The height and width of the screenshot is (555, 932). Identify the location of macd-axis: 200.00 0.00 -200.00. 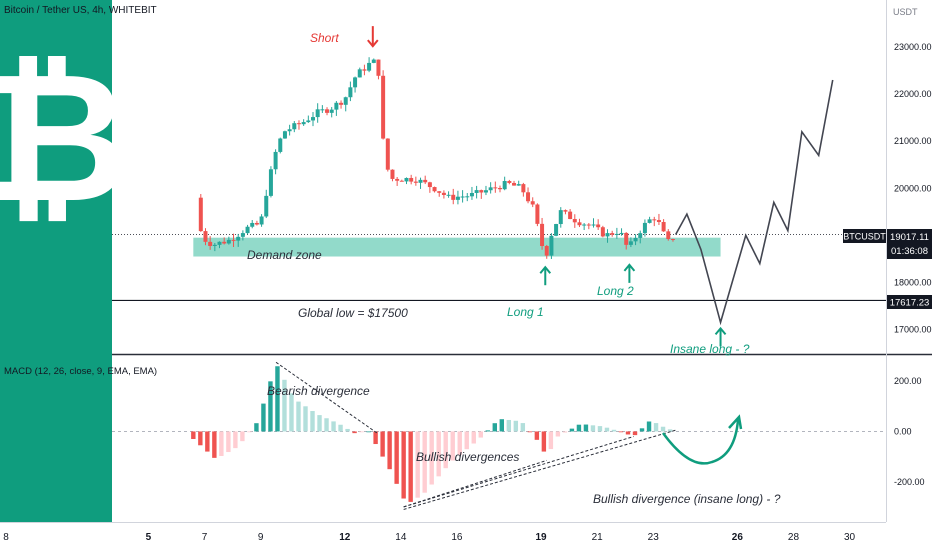
(909, 431).